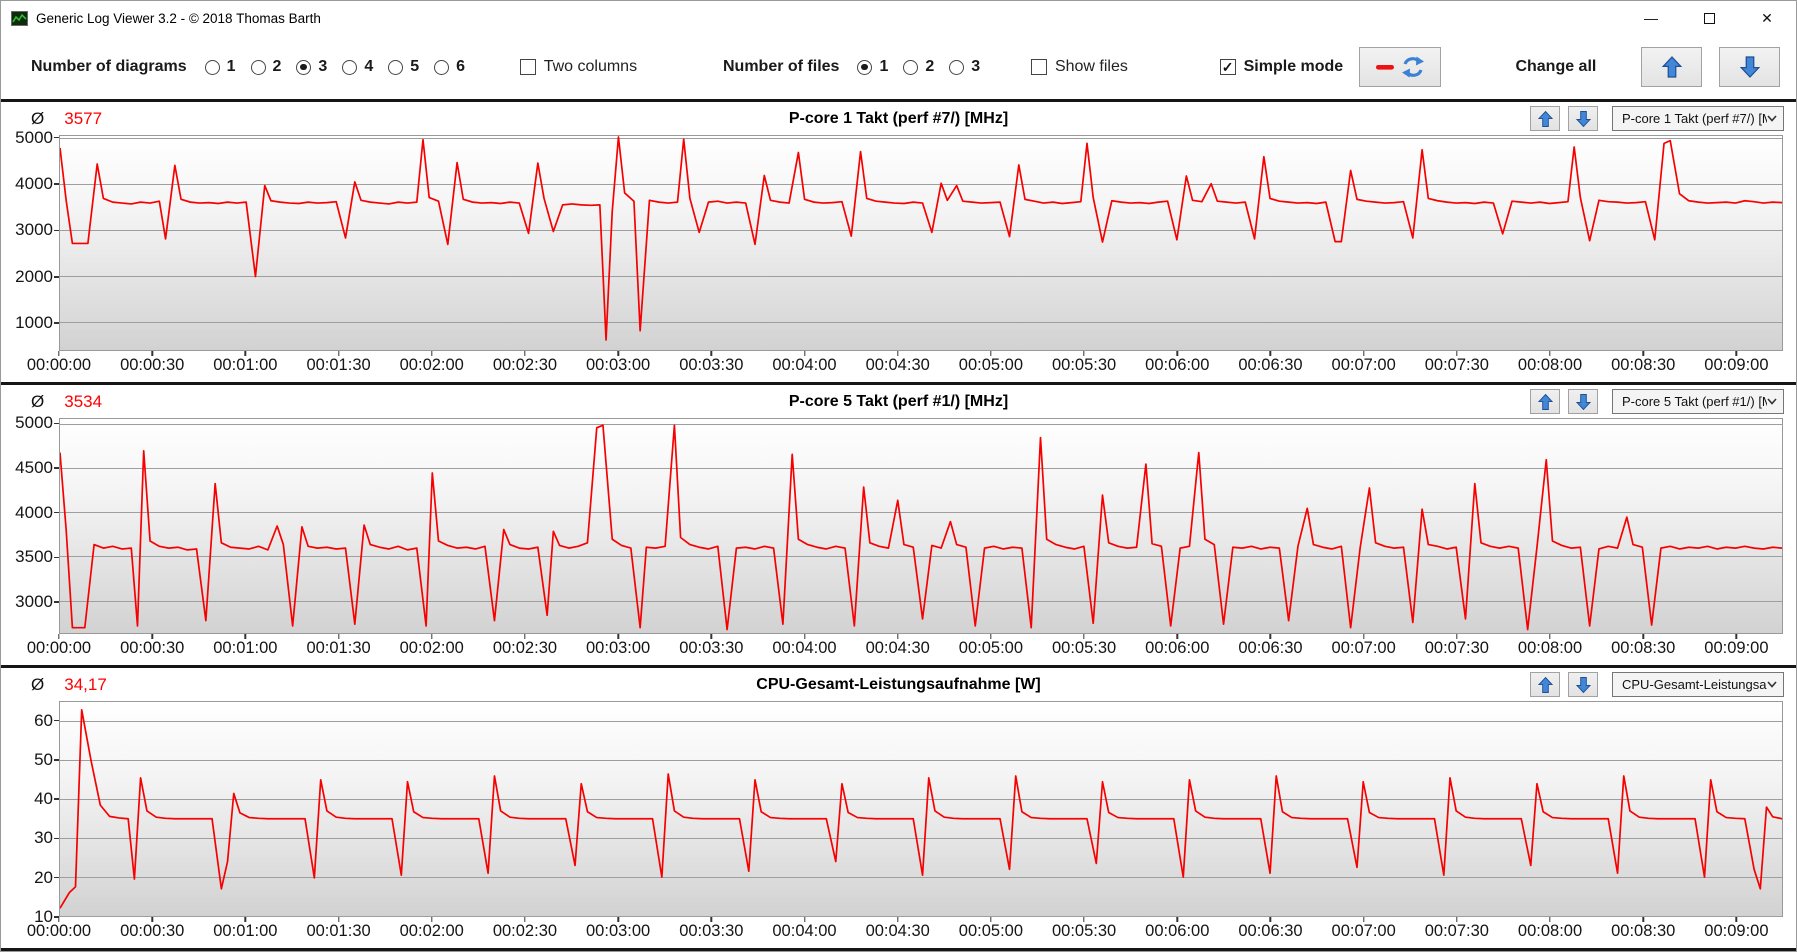 The width and height of the screenshot is (1797, 952). I want to click on average-symbol: Ø, so click(38, 401).